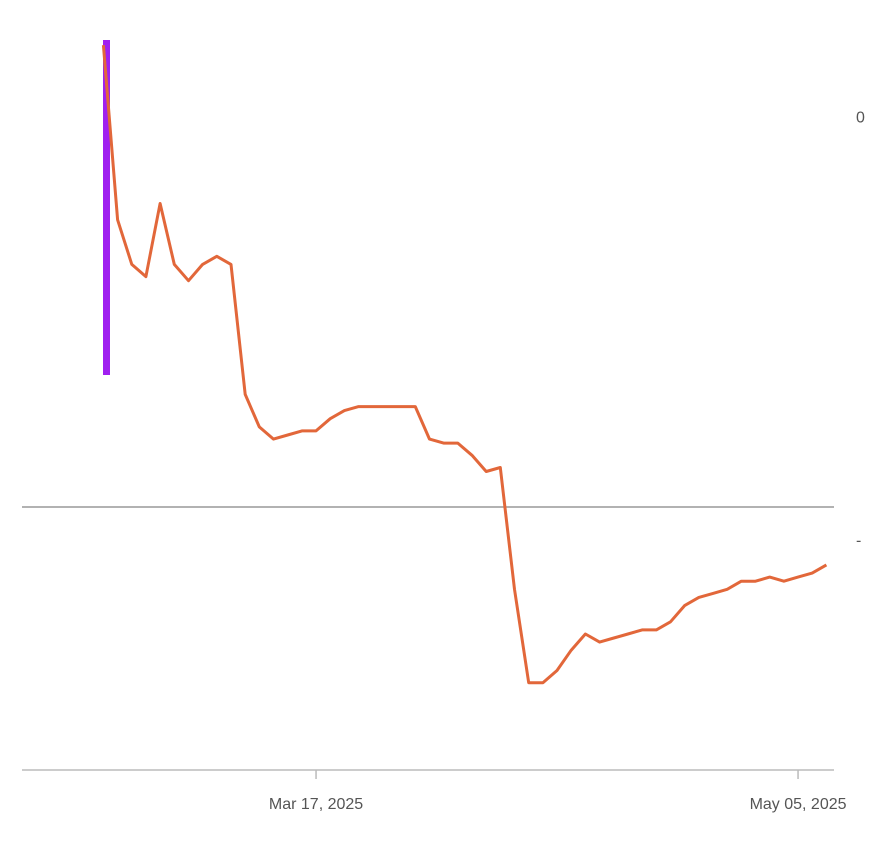 This screenshot has width=878, height=842. I want to click on y-tick-label: 0, so click(860, 117).